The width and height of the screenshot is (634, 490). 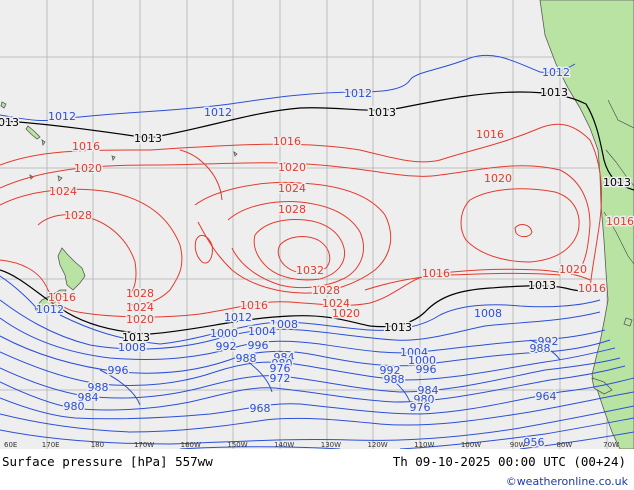 I want to click on isobar-label-1008-39: 1008, so click(x=132, y=347).